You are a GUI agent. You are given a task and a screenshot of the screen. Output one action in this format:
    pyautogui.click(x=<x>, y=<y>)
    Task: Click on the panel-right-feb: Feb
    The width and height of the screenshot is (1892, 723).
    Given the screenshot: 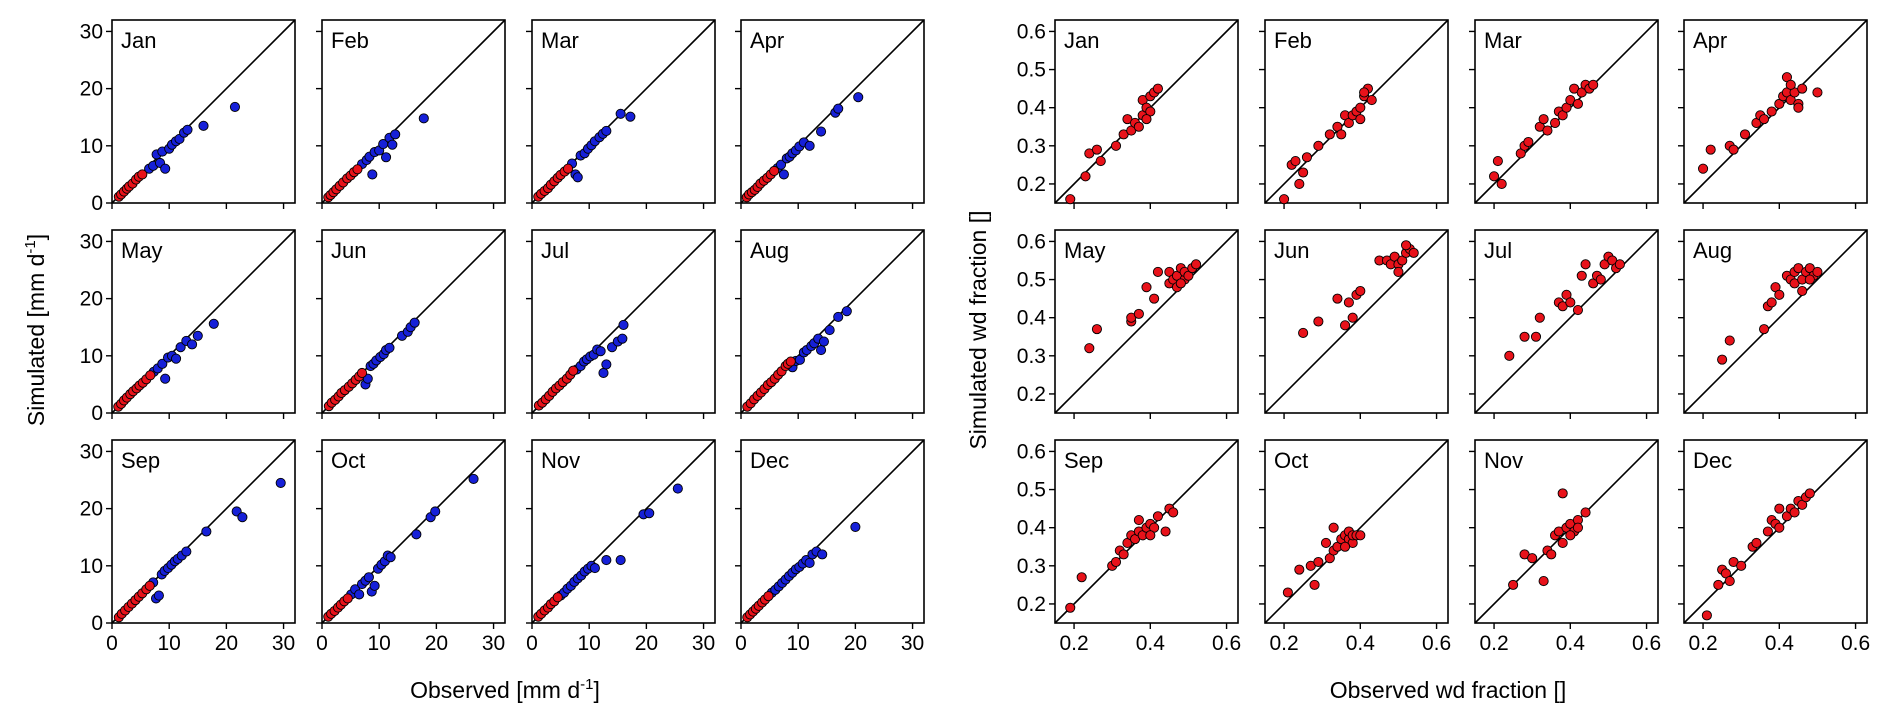 What is the action you would take?
    pyautogui.click(x=1354, y=114)
    